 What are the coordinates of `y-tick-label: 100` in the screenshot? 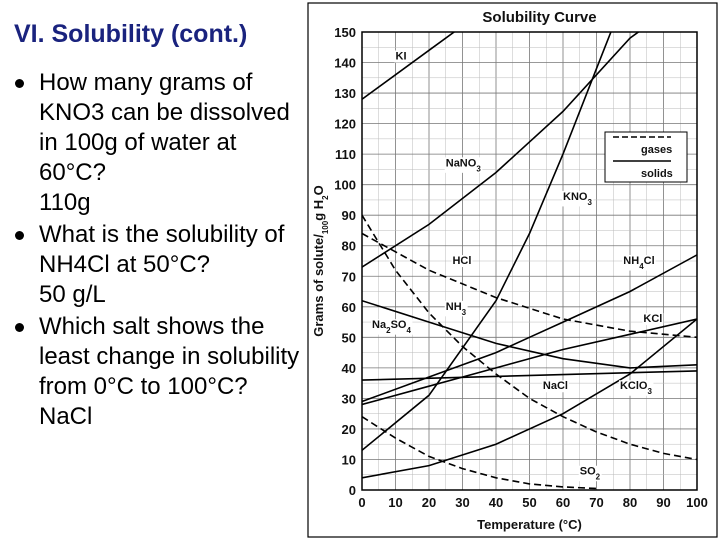 It's located at (345, 185).